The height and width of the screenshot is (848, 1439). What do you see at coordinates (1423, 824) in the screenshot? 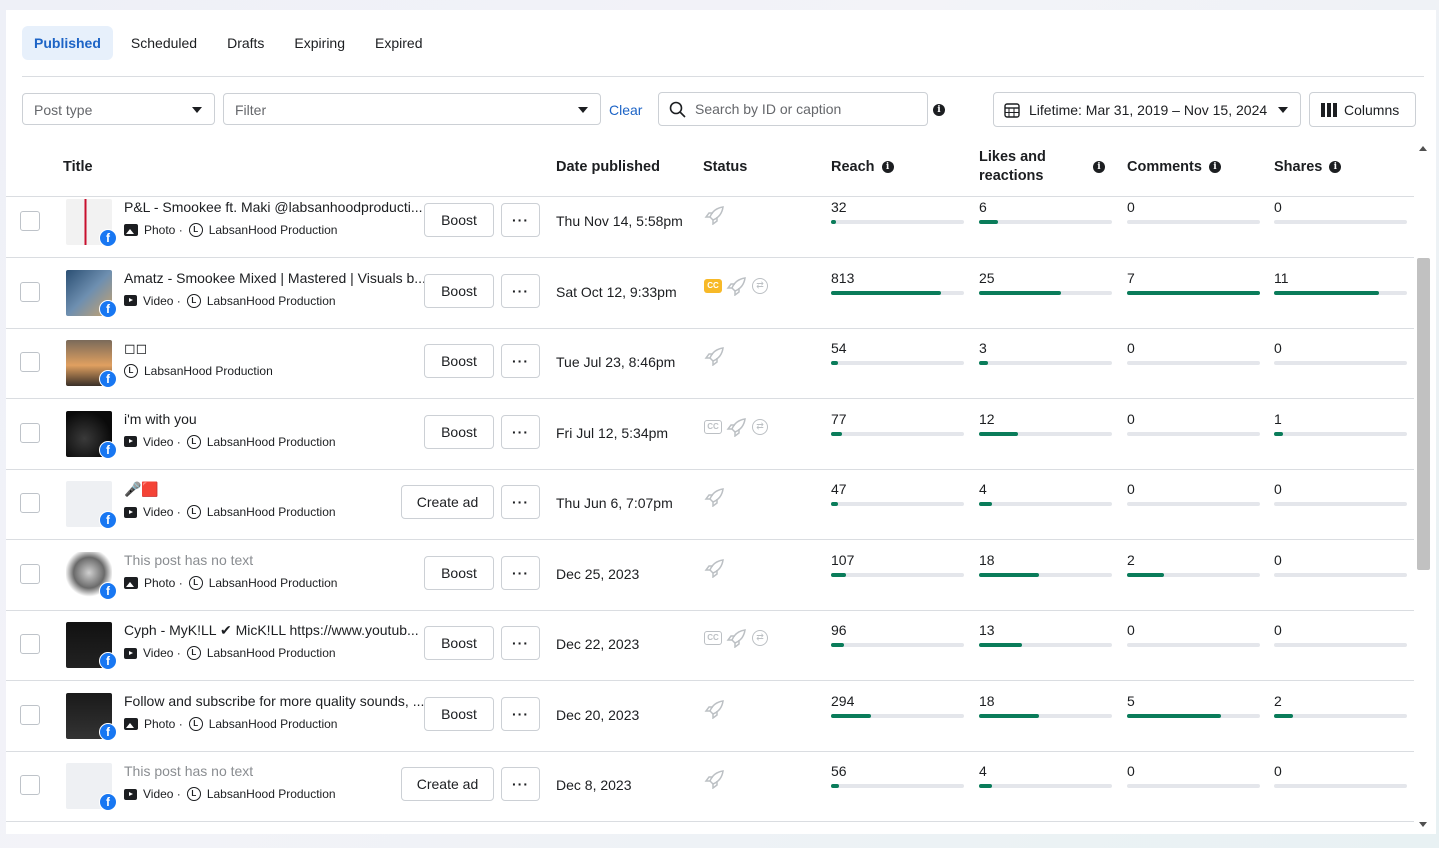
I see `scroll-down-icon` at bounding box center [1423, 824].